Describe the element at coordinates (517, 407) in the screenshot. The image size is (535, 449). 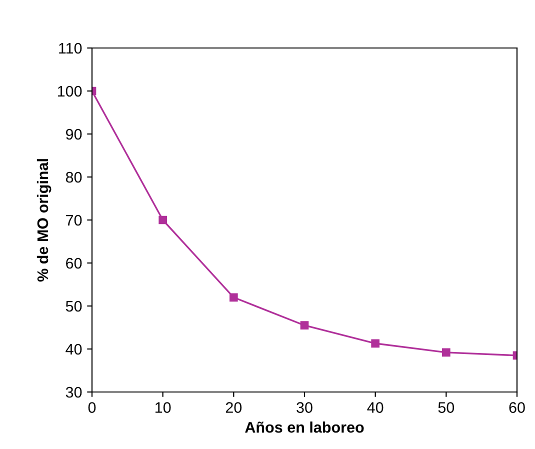
I see `x-tick-label: 60` at that location.